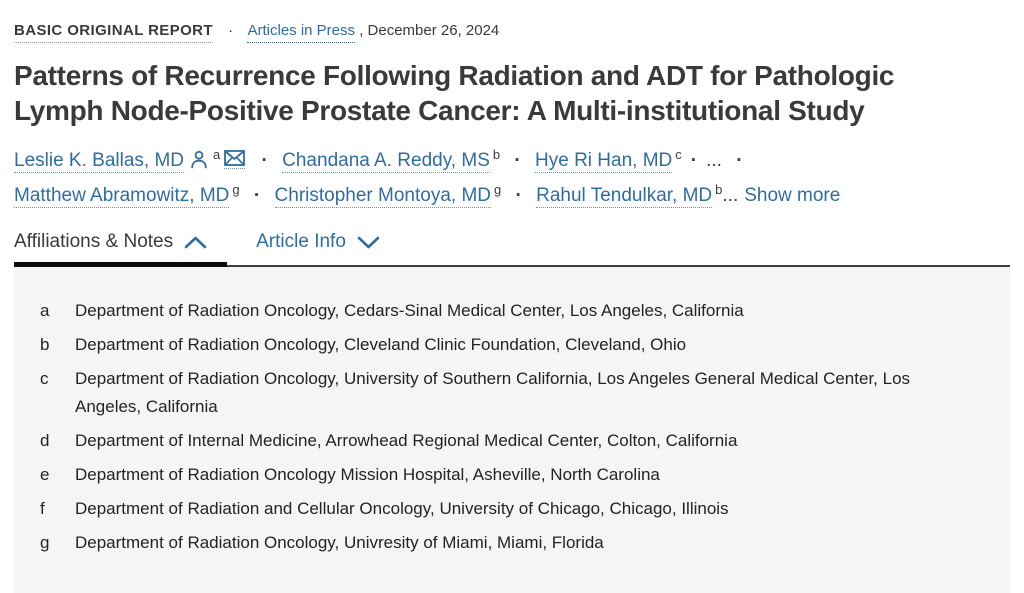 The height and width of the screenshot is (593, 1024). Describe the element at coordinates (235, 159) in the screenshot. I see `envelope-icon` at that location.